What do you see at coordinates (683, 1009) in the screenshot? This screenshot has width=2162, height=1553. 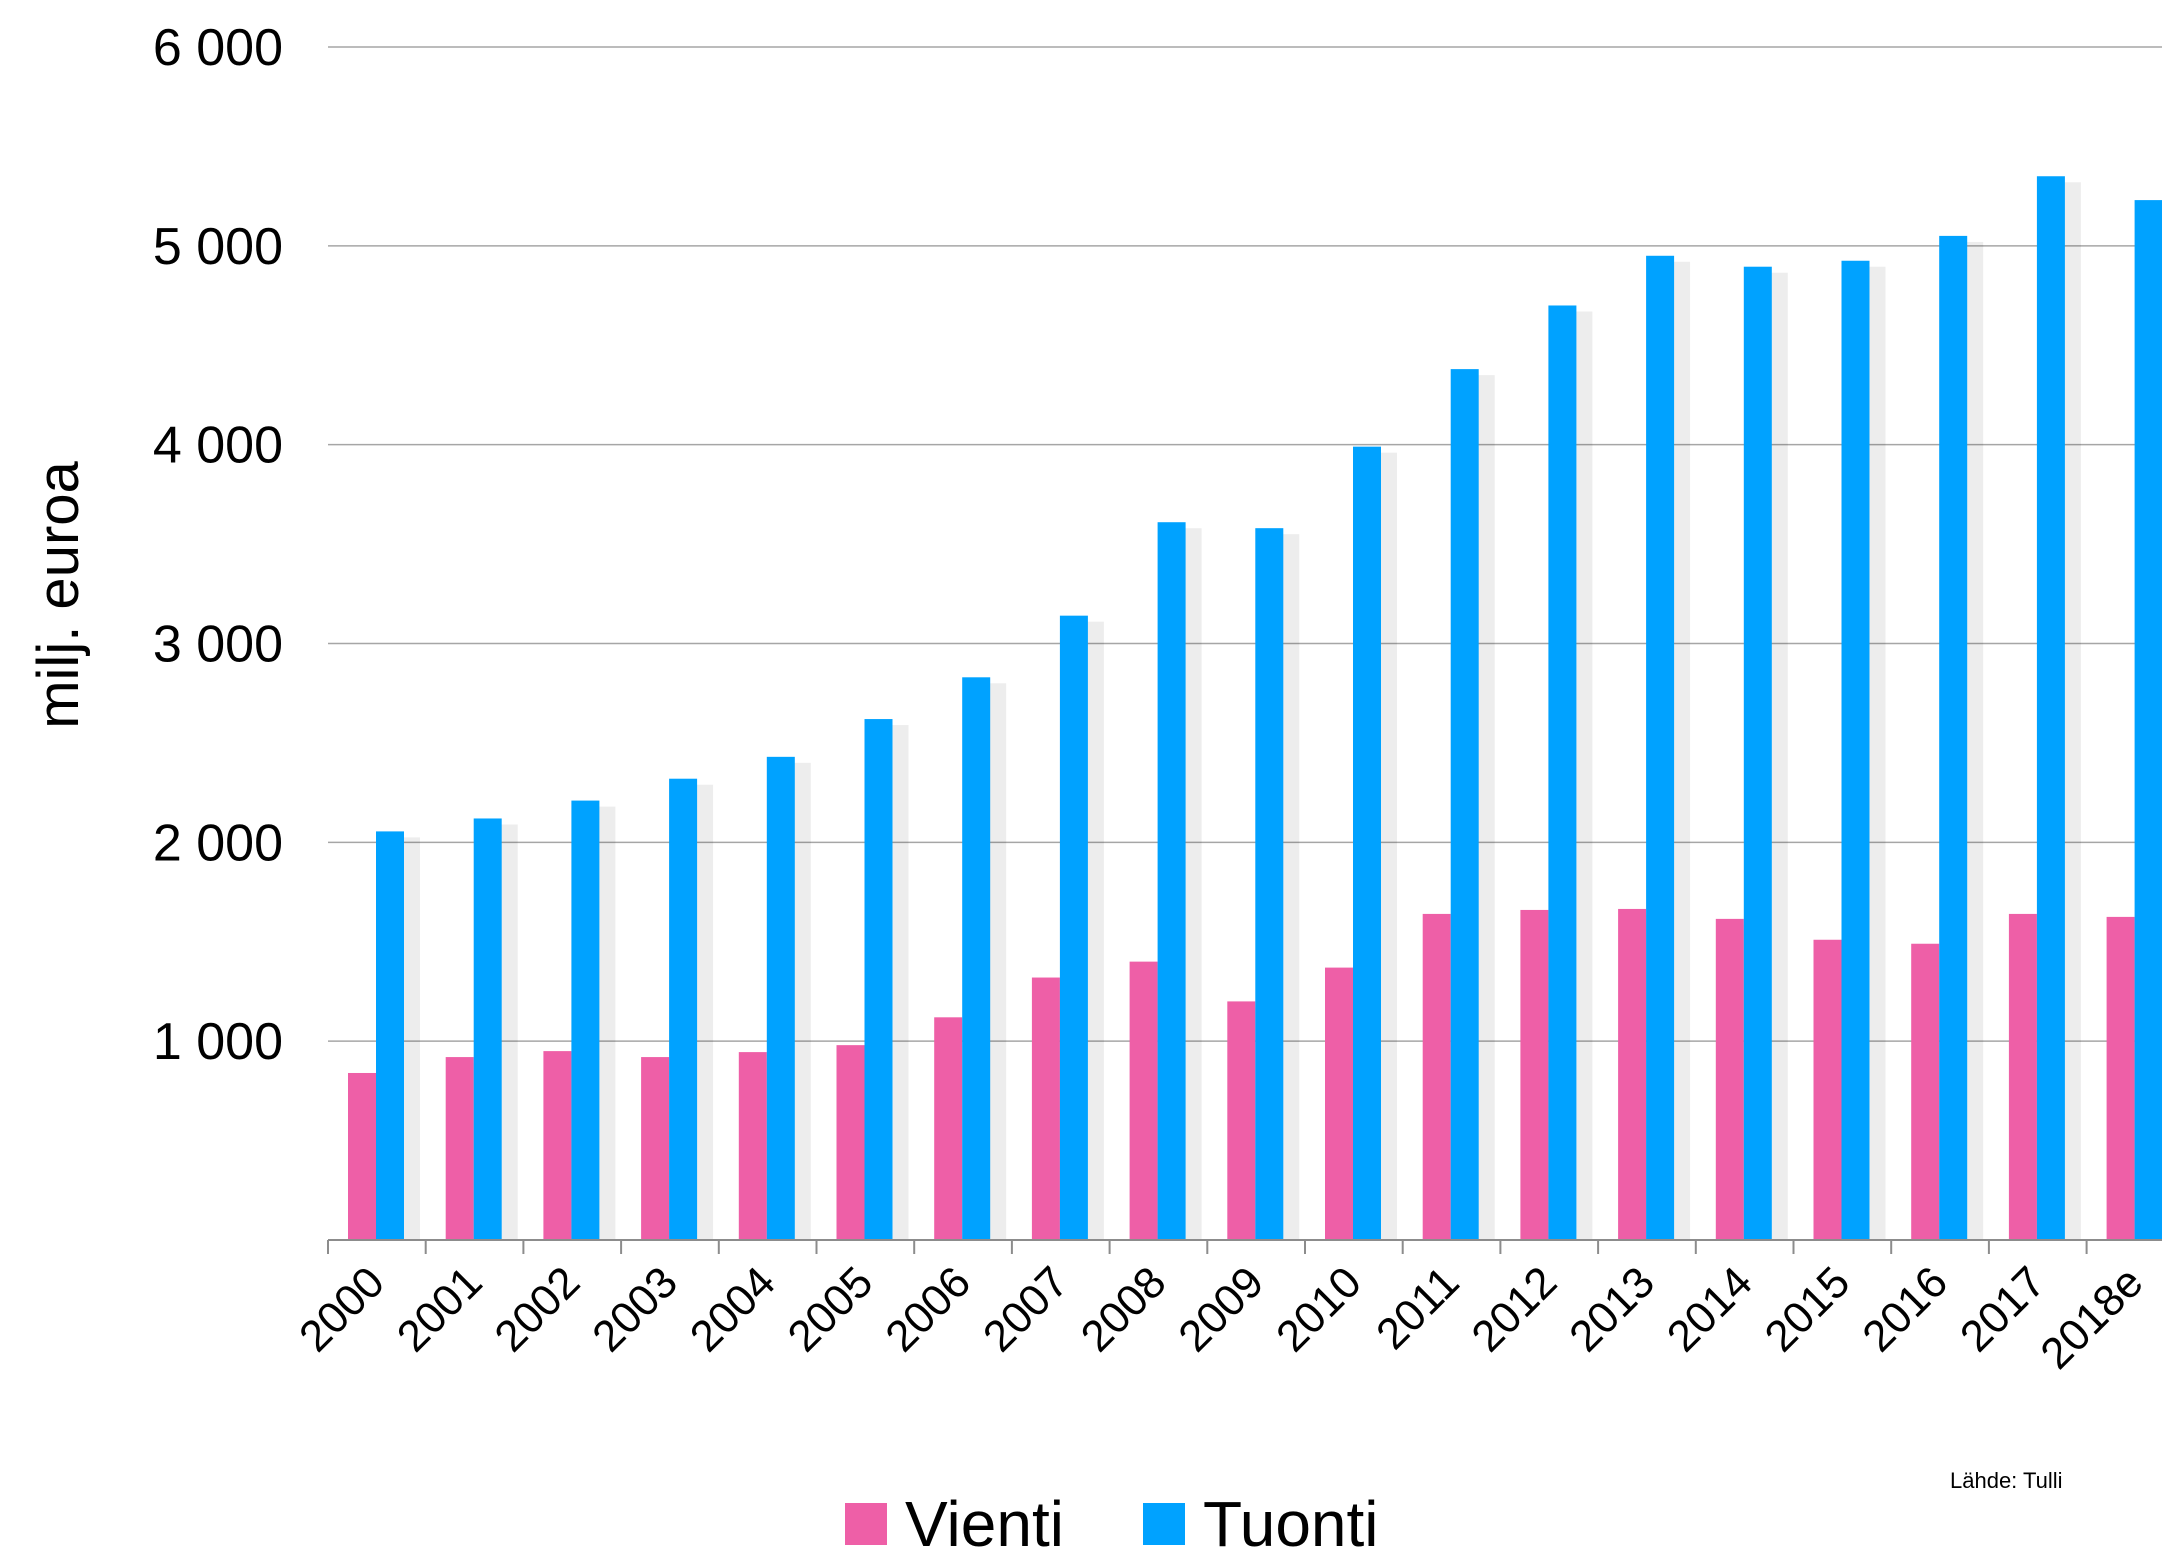 I see `bar-tuonti-2003` at bounding box center [683, 1009].